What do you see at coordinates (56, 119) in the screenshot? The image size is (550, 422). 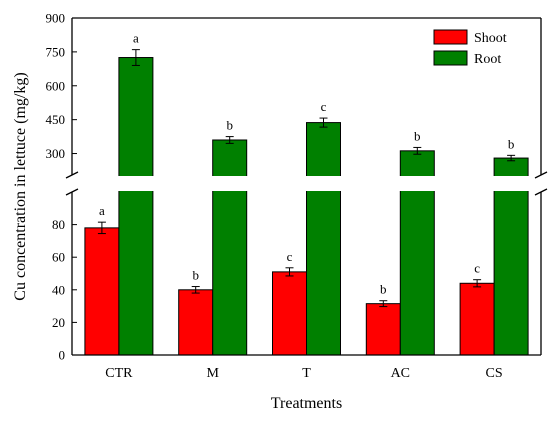 I see `y-tick-label-450: 450` at bounding box center [56, 119].